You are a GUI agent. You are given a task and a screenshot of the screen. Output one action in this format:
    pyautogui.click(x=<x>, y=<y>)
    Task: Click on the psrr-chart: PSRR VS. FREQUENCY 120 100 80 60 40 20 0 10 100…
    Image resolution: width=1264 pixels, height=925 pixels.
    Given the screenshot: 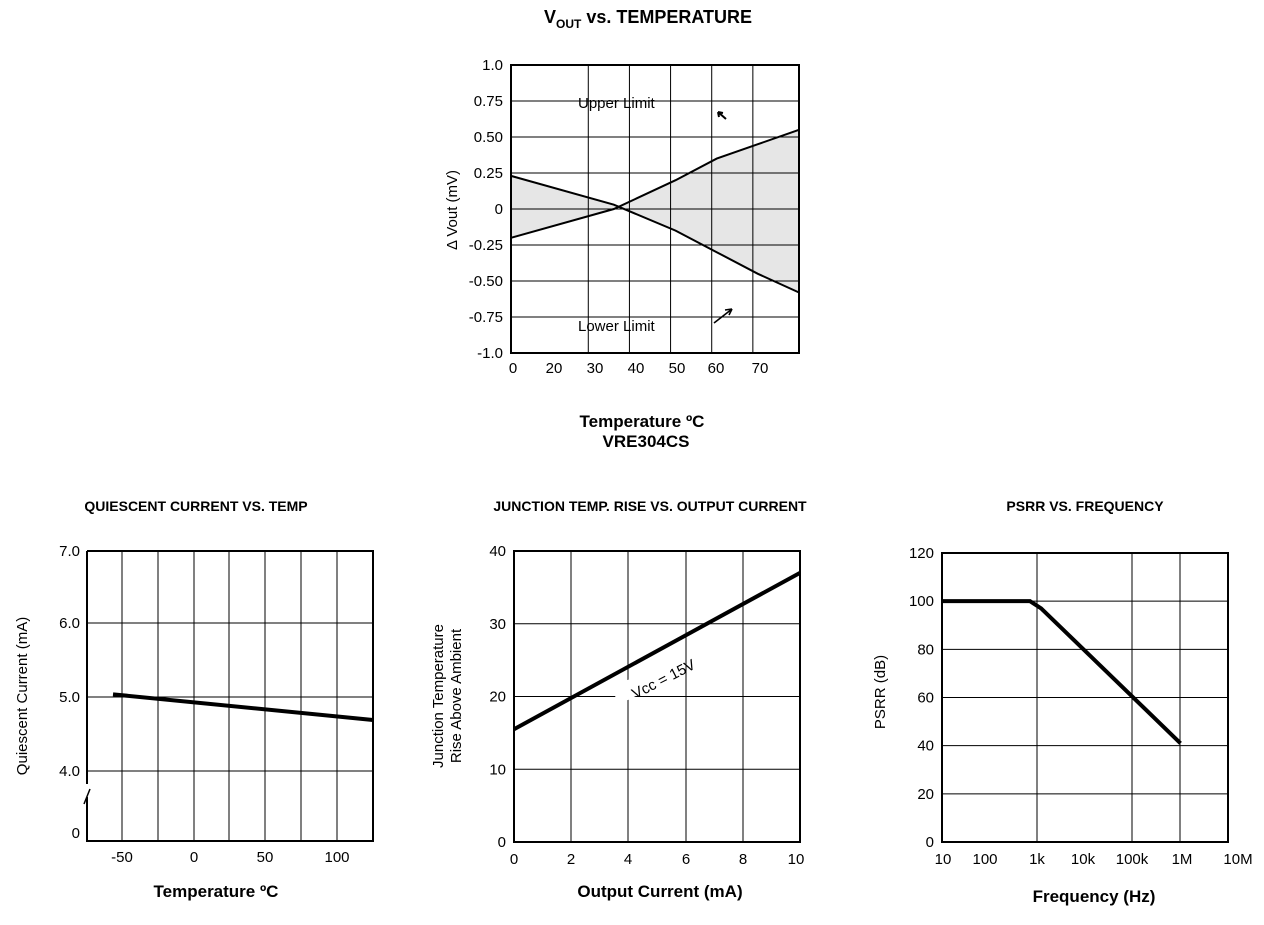 What is the action you would take?
    pyautogui.click(x=1062, y=702)
    